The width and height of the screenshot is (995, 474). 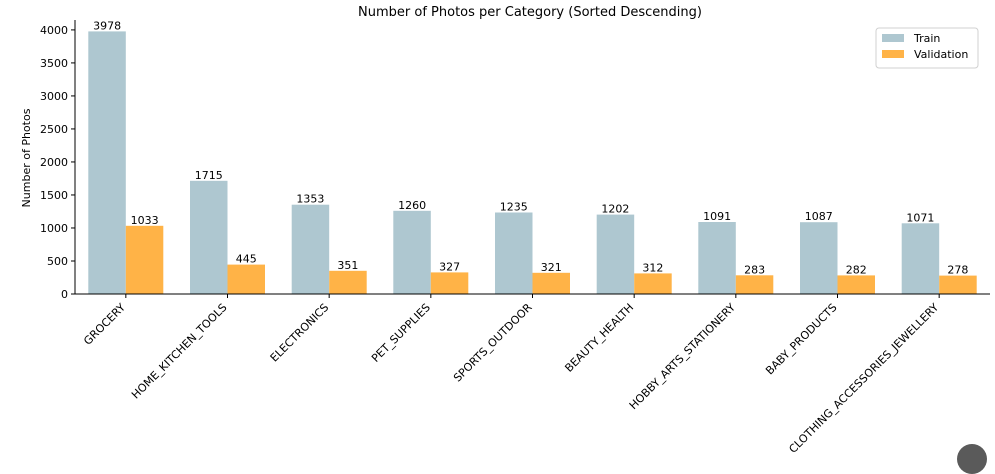 What do you see at coordinates (801, 339) in the screenshot?
I see `x-tick-label-7: BABY_PRODUCTS` at bounding box center [801, 339].